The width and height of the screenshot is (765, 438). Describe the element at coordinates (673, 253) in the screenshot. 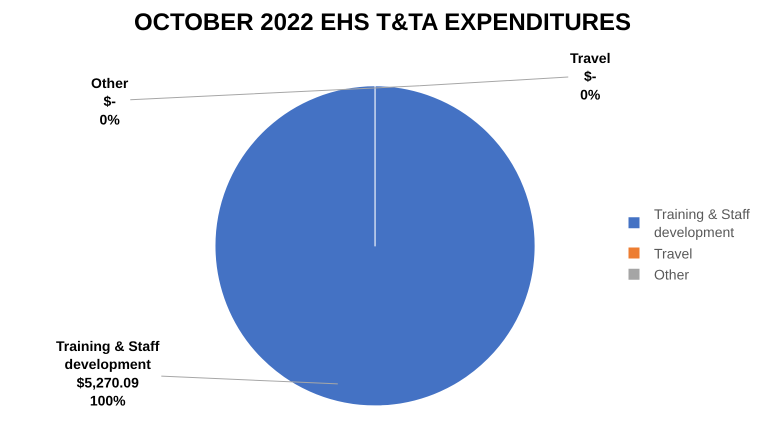

I see `legend-label: Travel` at that location.